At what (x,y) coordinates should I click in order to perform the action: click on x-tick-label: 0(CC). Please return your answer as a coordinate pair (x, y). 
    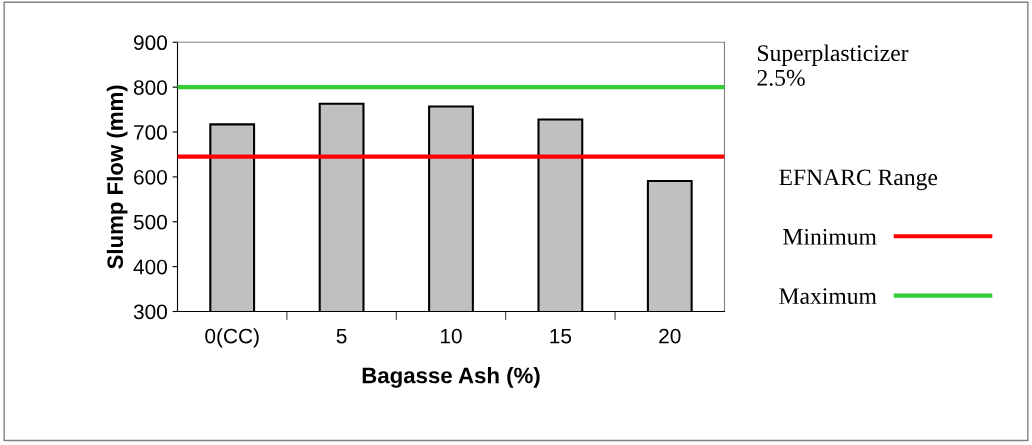
    Looking at the image, I should click on (232, 338).